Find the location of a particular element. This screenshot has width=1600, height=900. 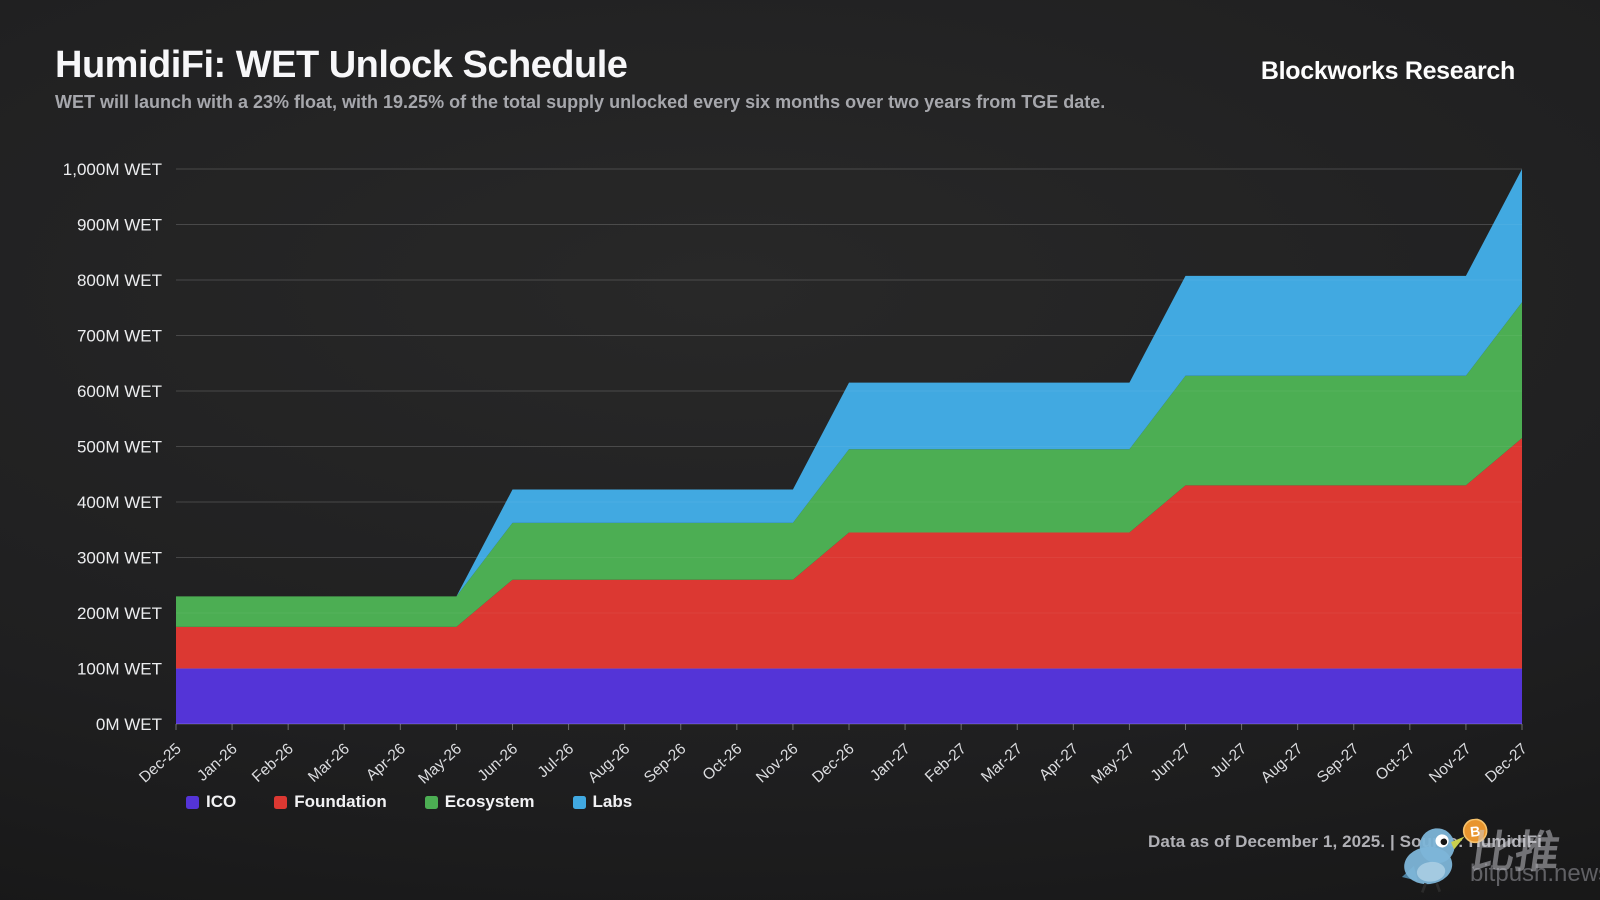

legend-item-ecosystem: Ecosystem is located at coordinates (479, 802).